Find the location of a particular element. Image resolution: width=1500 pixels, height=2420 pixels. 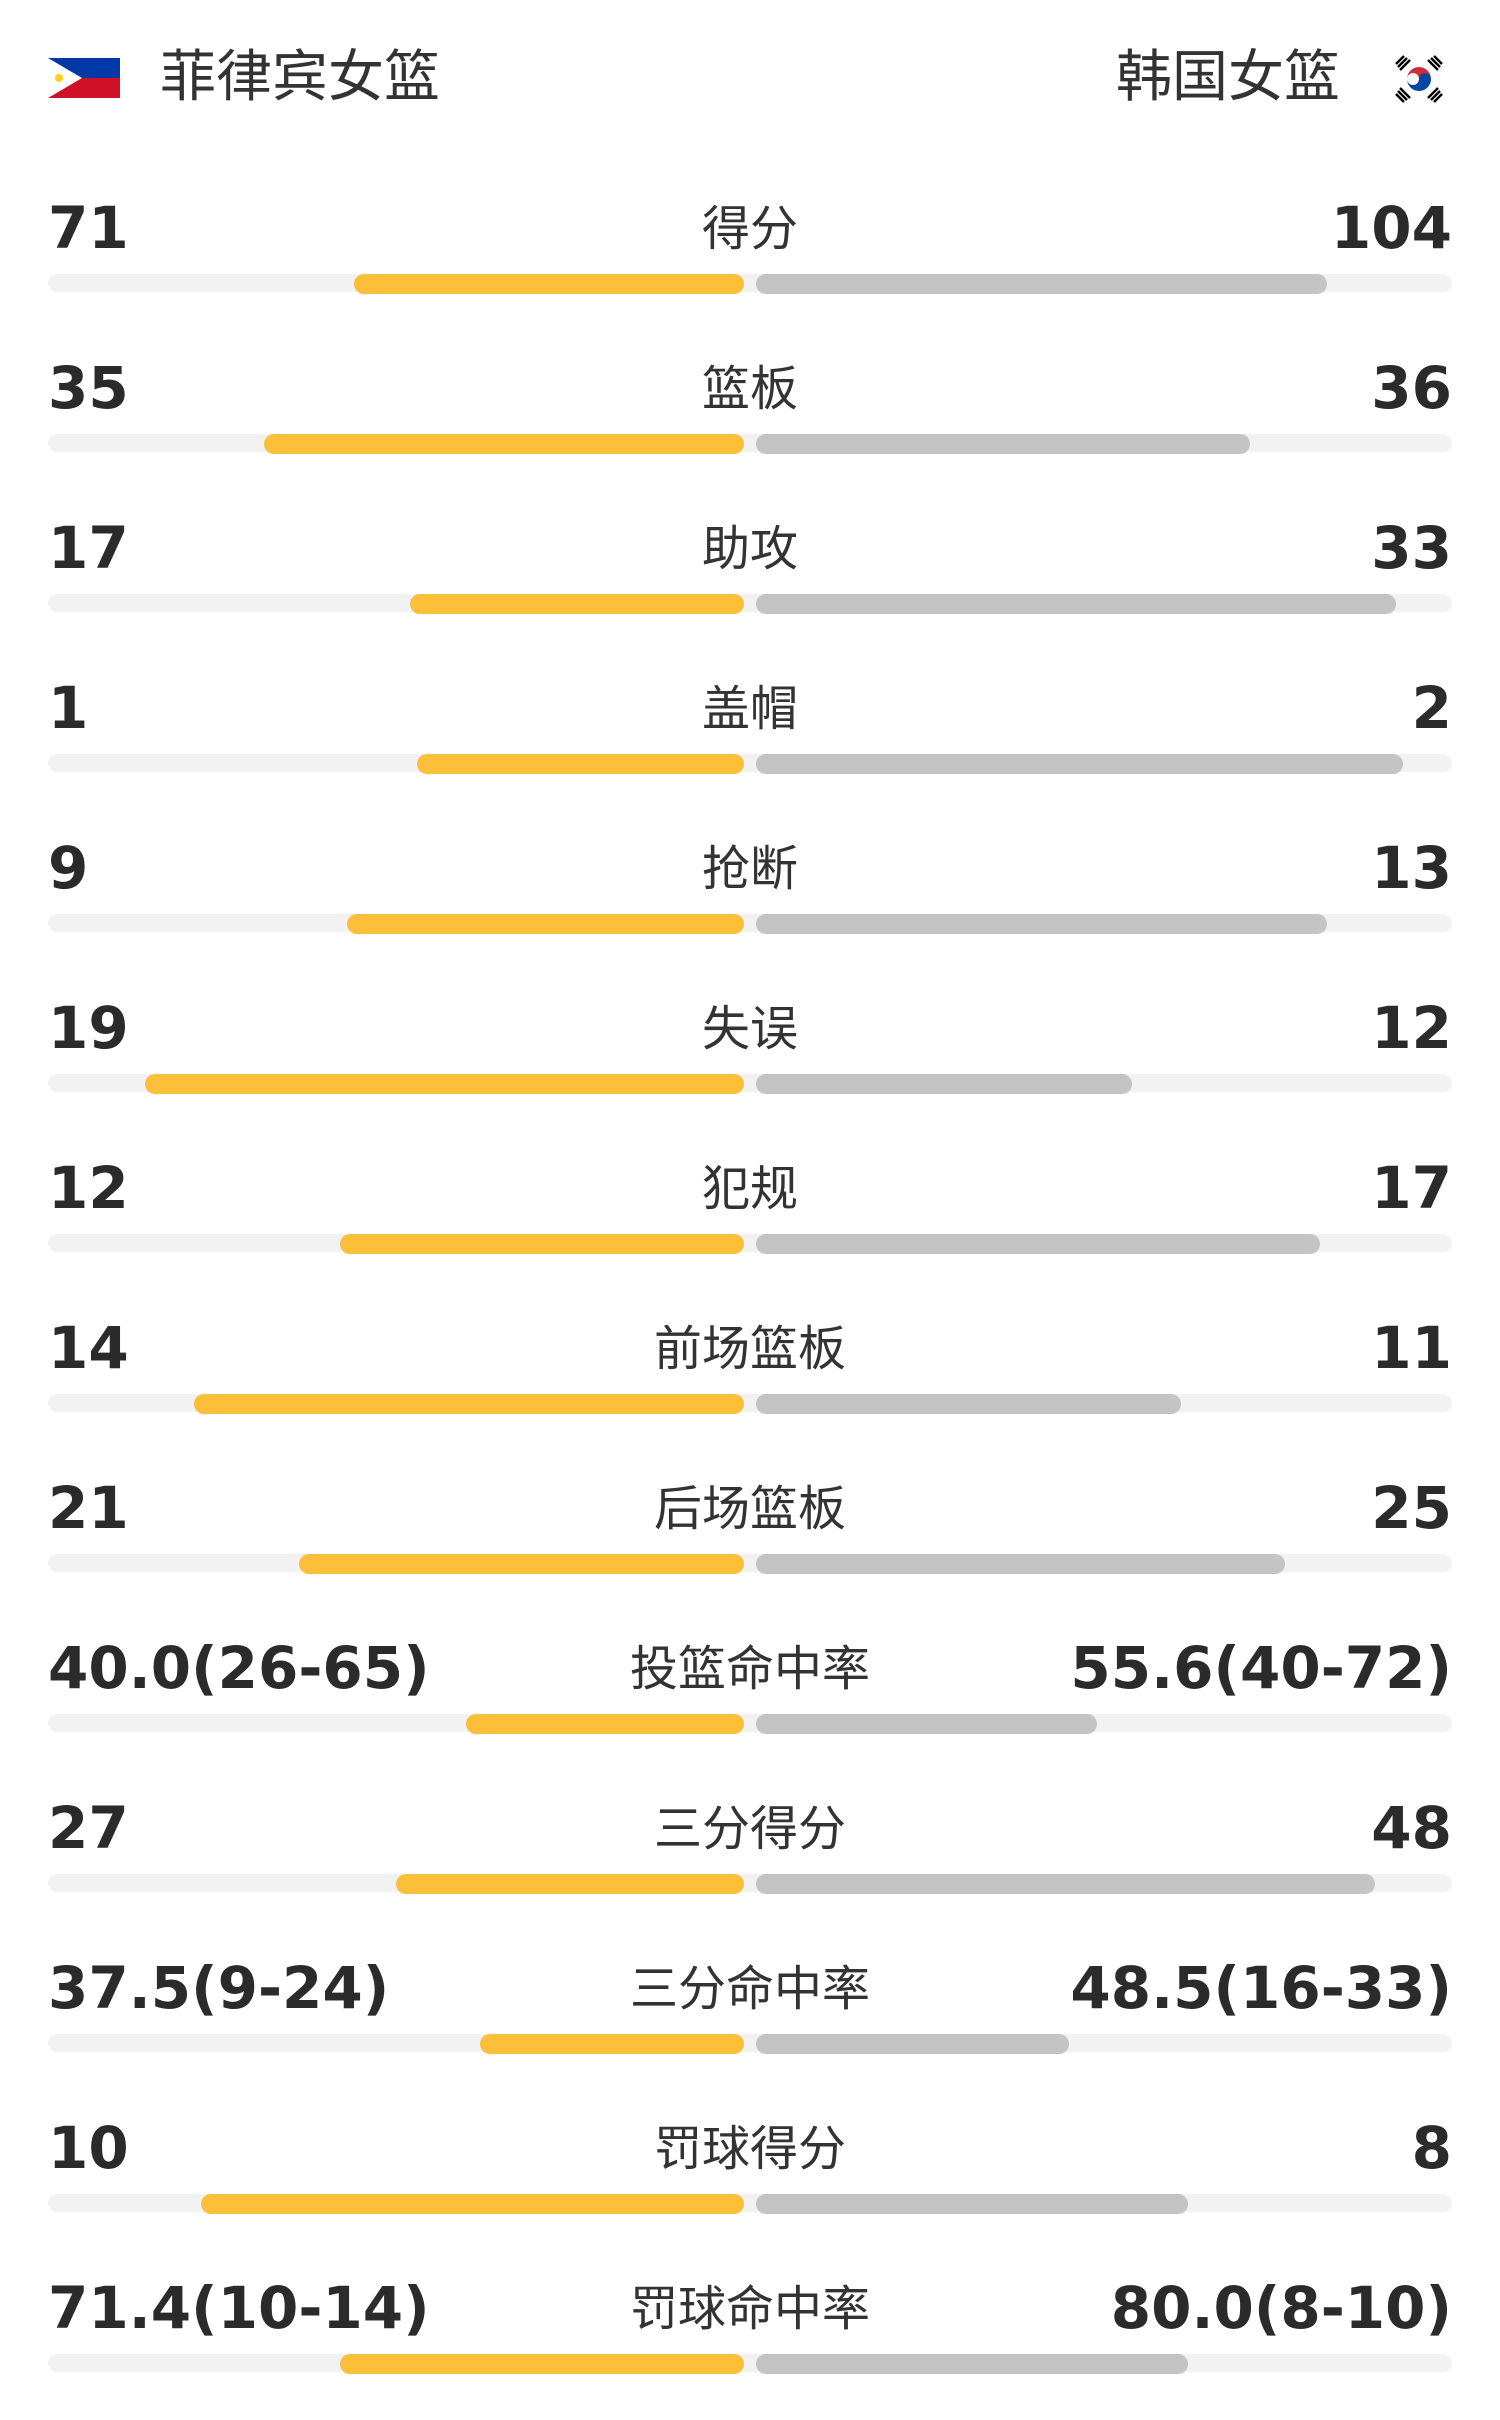

stat-label: 助攻 is located at coordinates (749, 549).